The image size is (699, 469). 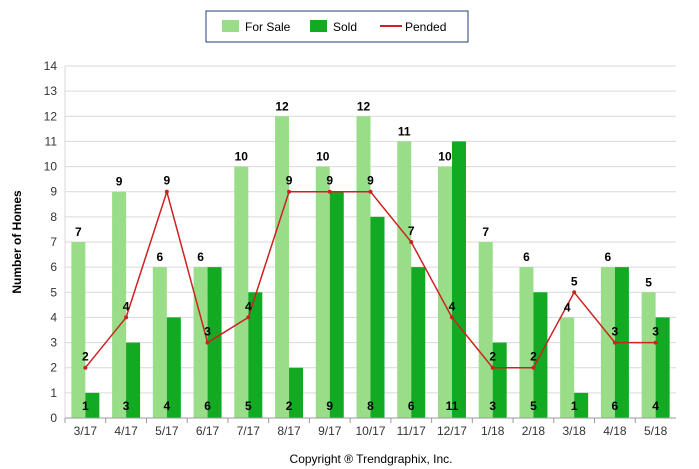 I want to click on y-tick-label: 6, so click(x=53, y=267).